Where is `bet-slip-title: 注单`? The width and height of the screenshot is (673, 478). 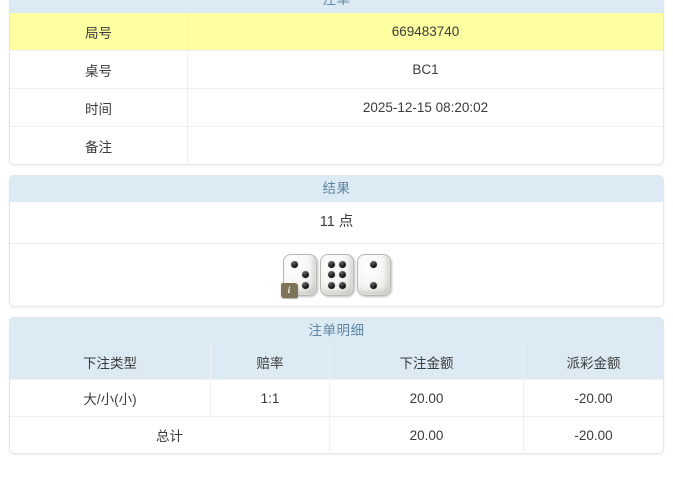
bet-slip-title: 注单 is located at coordinates (336, 6).